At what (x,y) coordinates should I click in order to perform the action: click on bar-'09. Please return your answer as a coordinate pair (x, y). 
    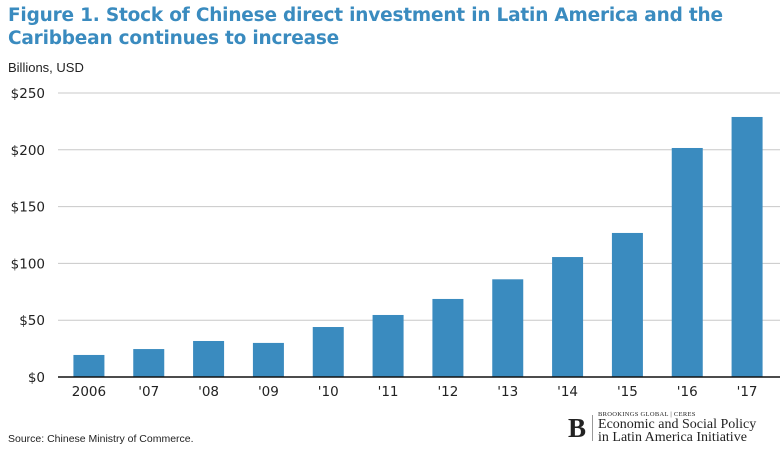
    Looking at the image, I should click on (268, 359).